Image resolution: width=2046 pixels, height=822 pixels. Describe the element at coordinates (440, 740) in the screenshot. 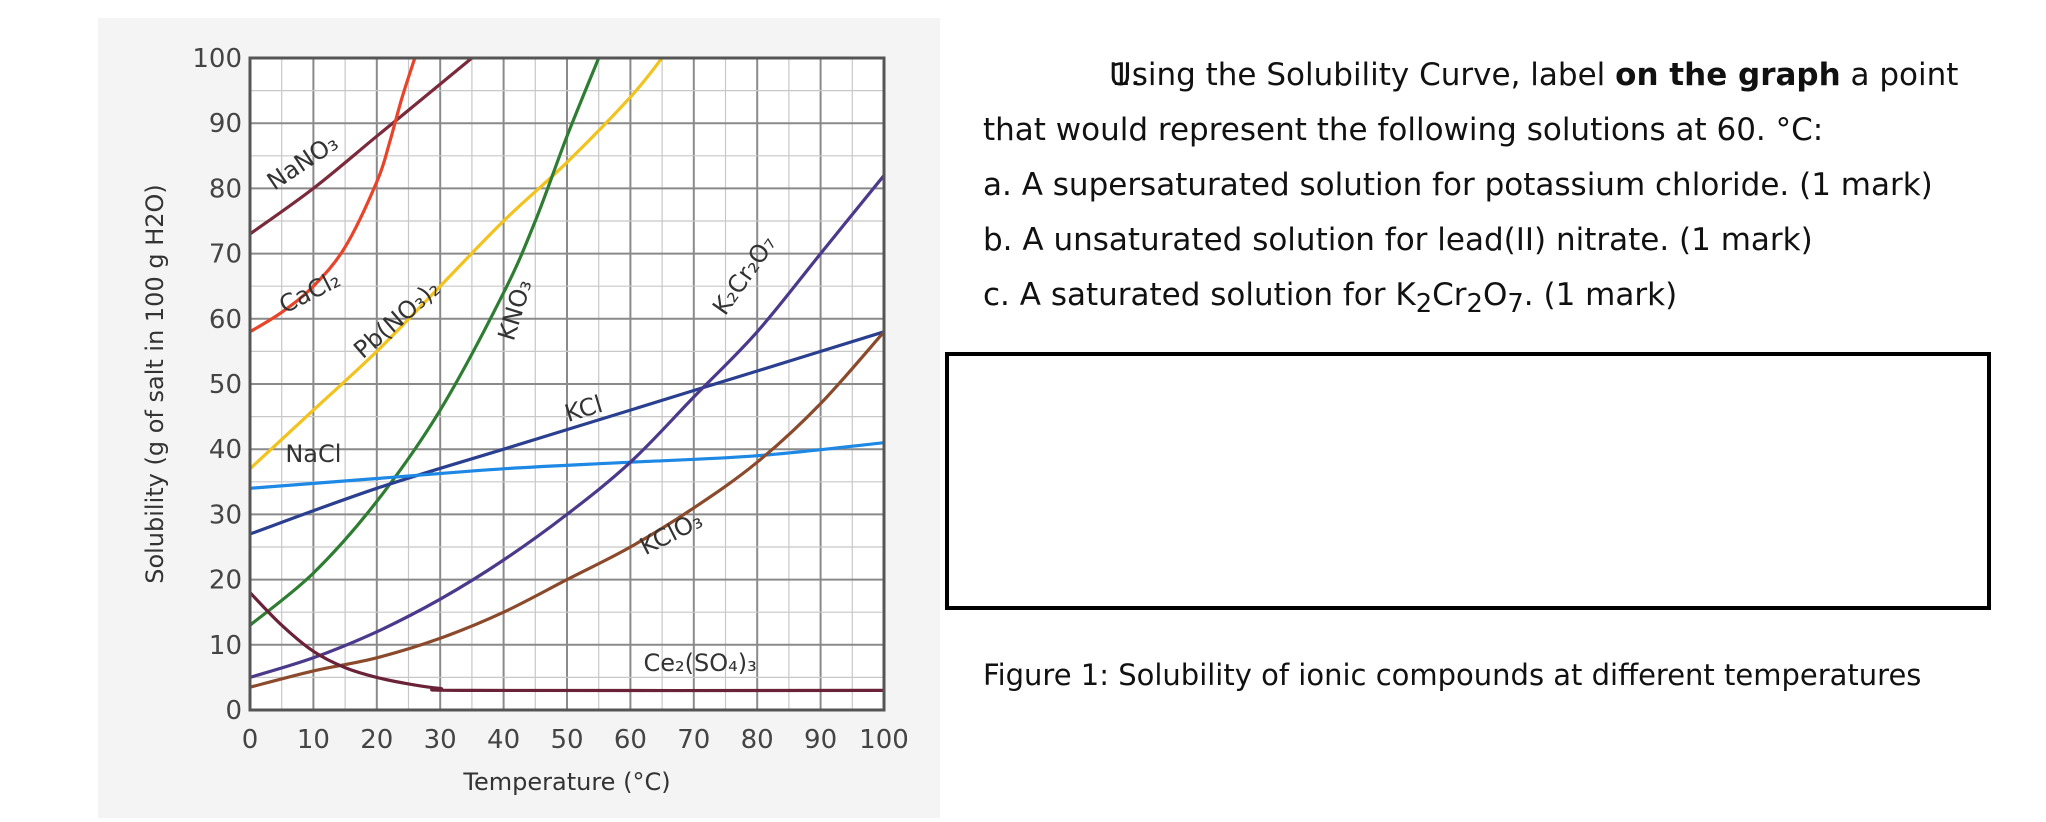

I see `x-tick-label: 30` at that location.